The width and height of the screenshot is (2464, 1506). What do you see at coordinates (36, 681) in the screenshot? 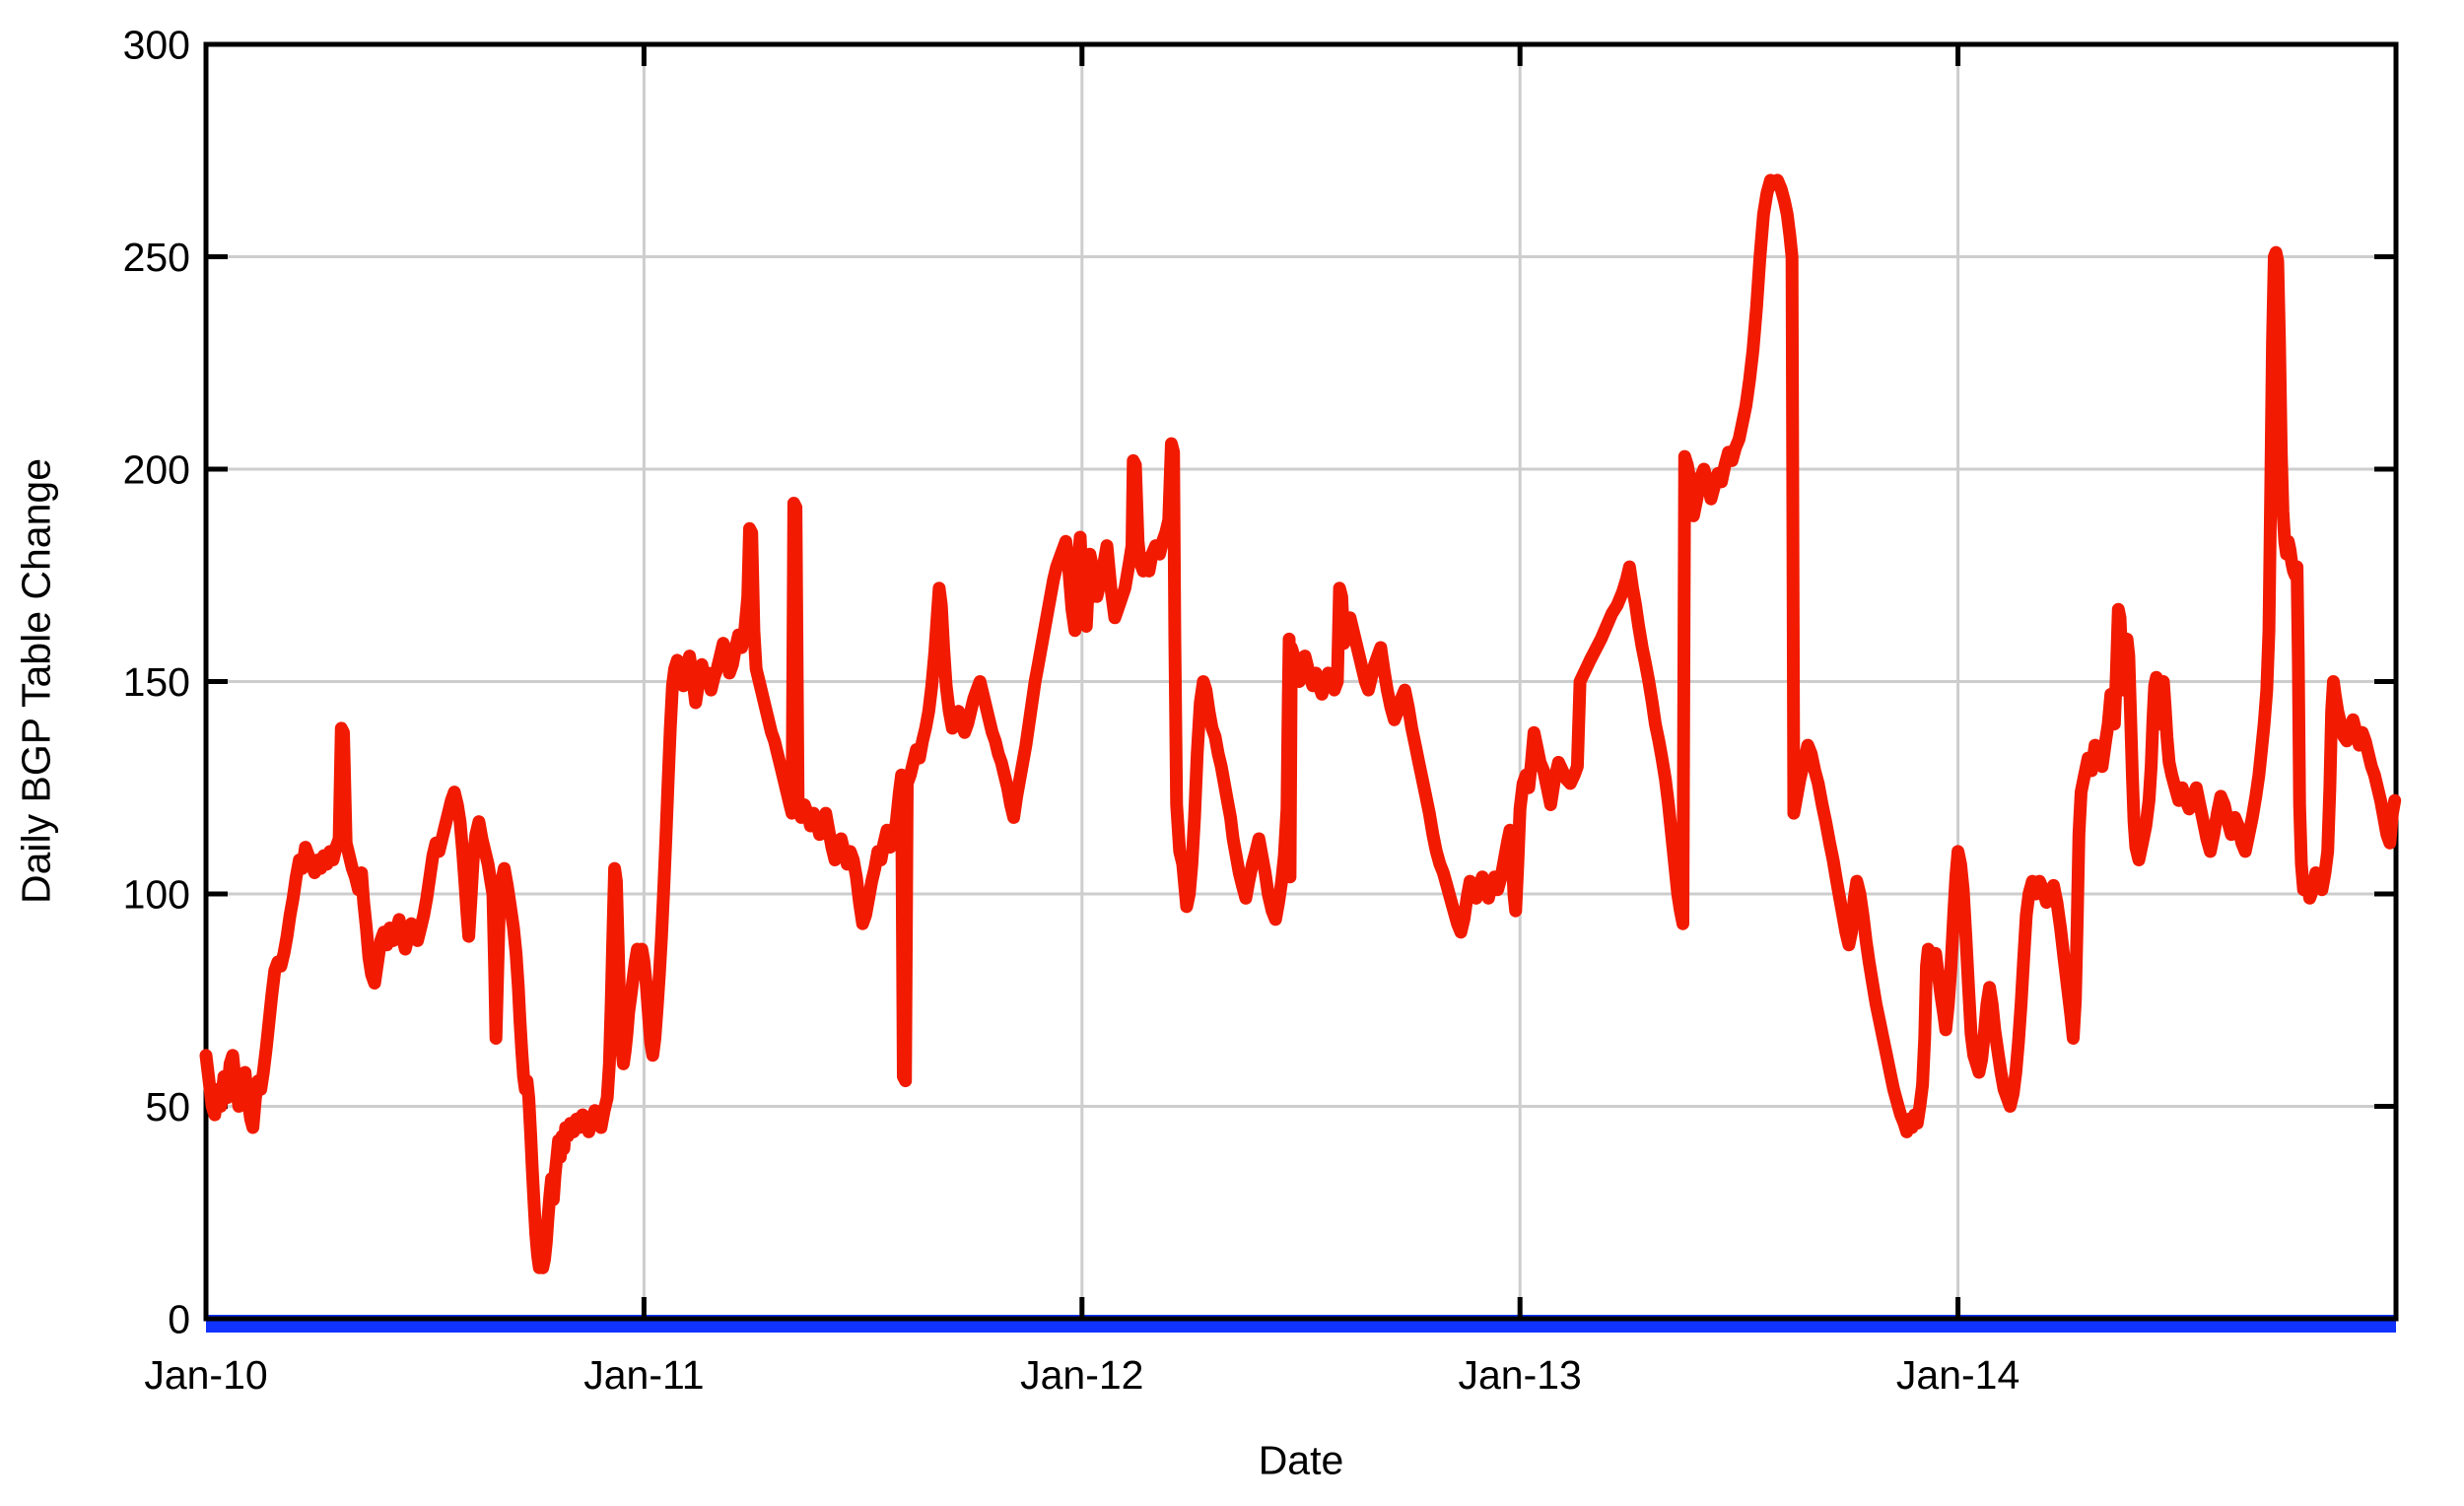
I see `y-axis-title: Daily BGP Table Change` at bounding box center [36, 681].